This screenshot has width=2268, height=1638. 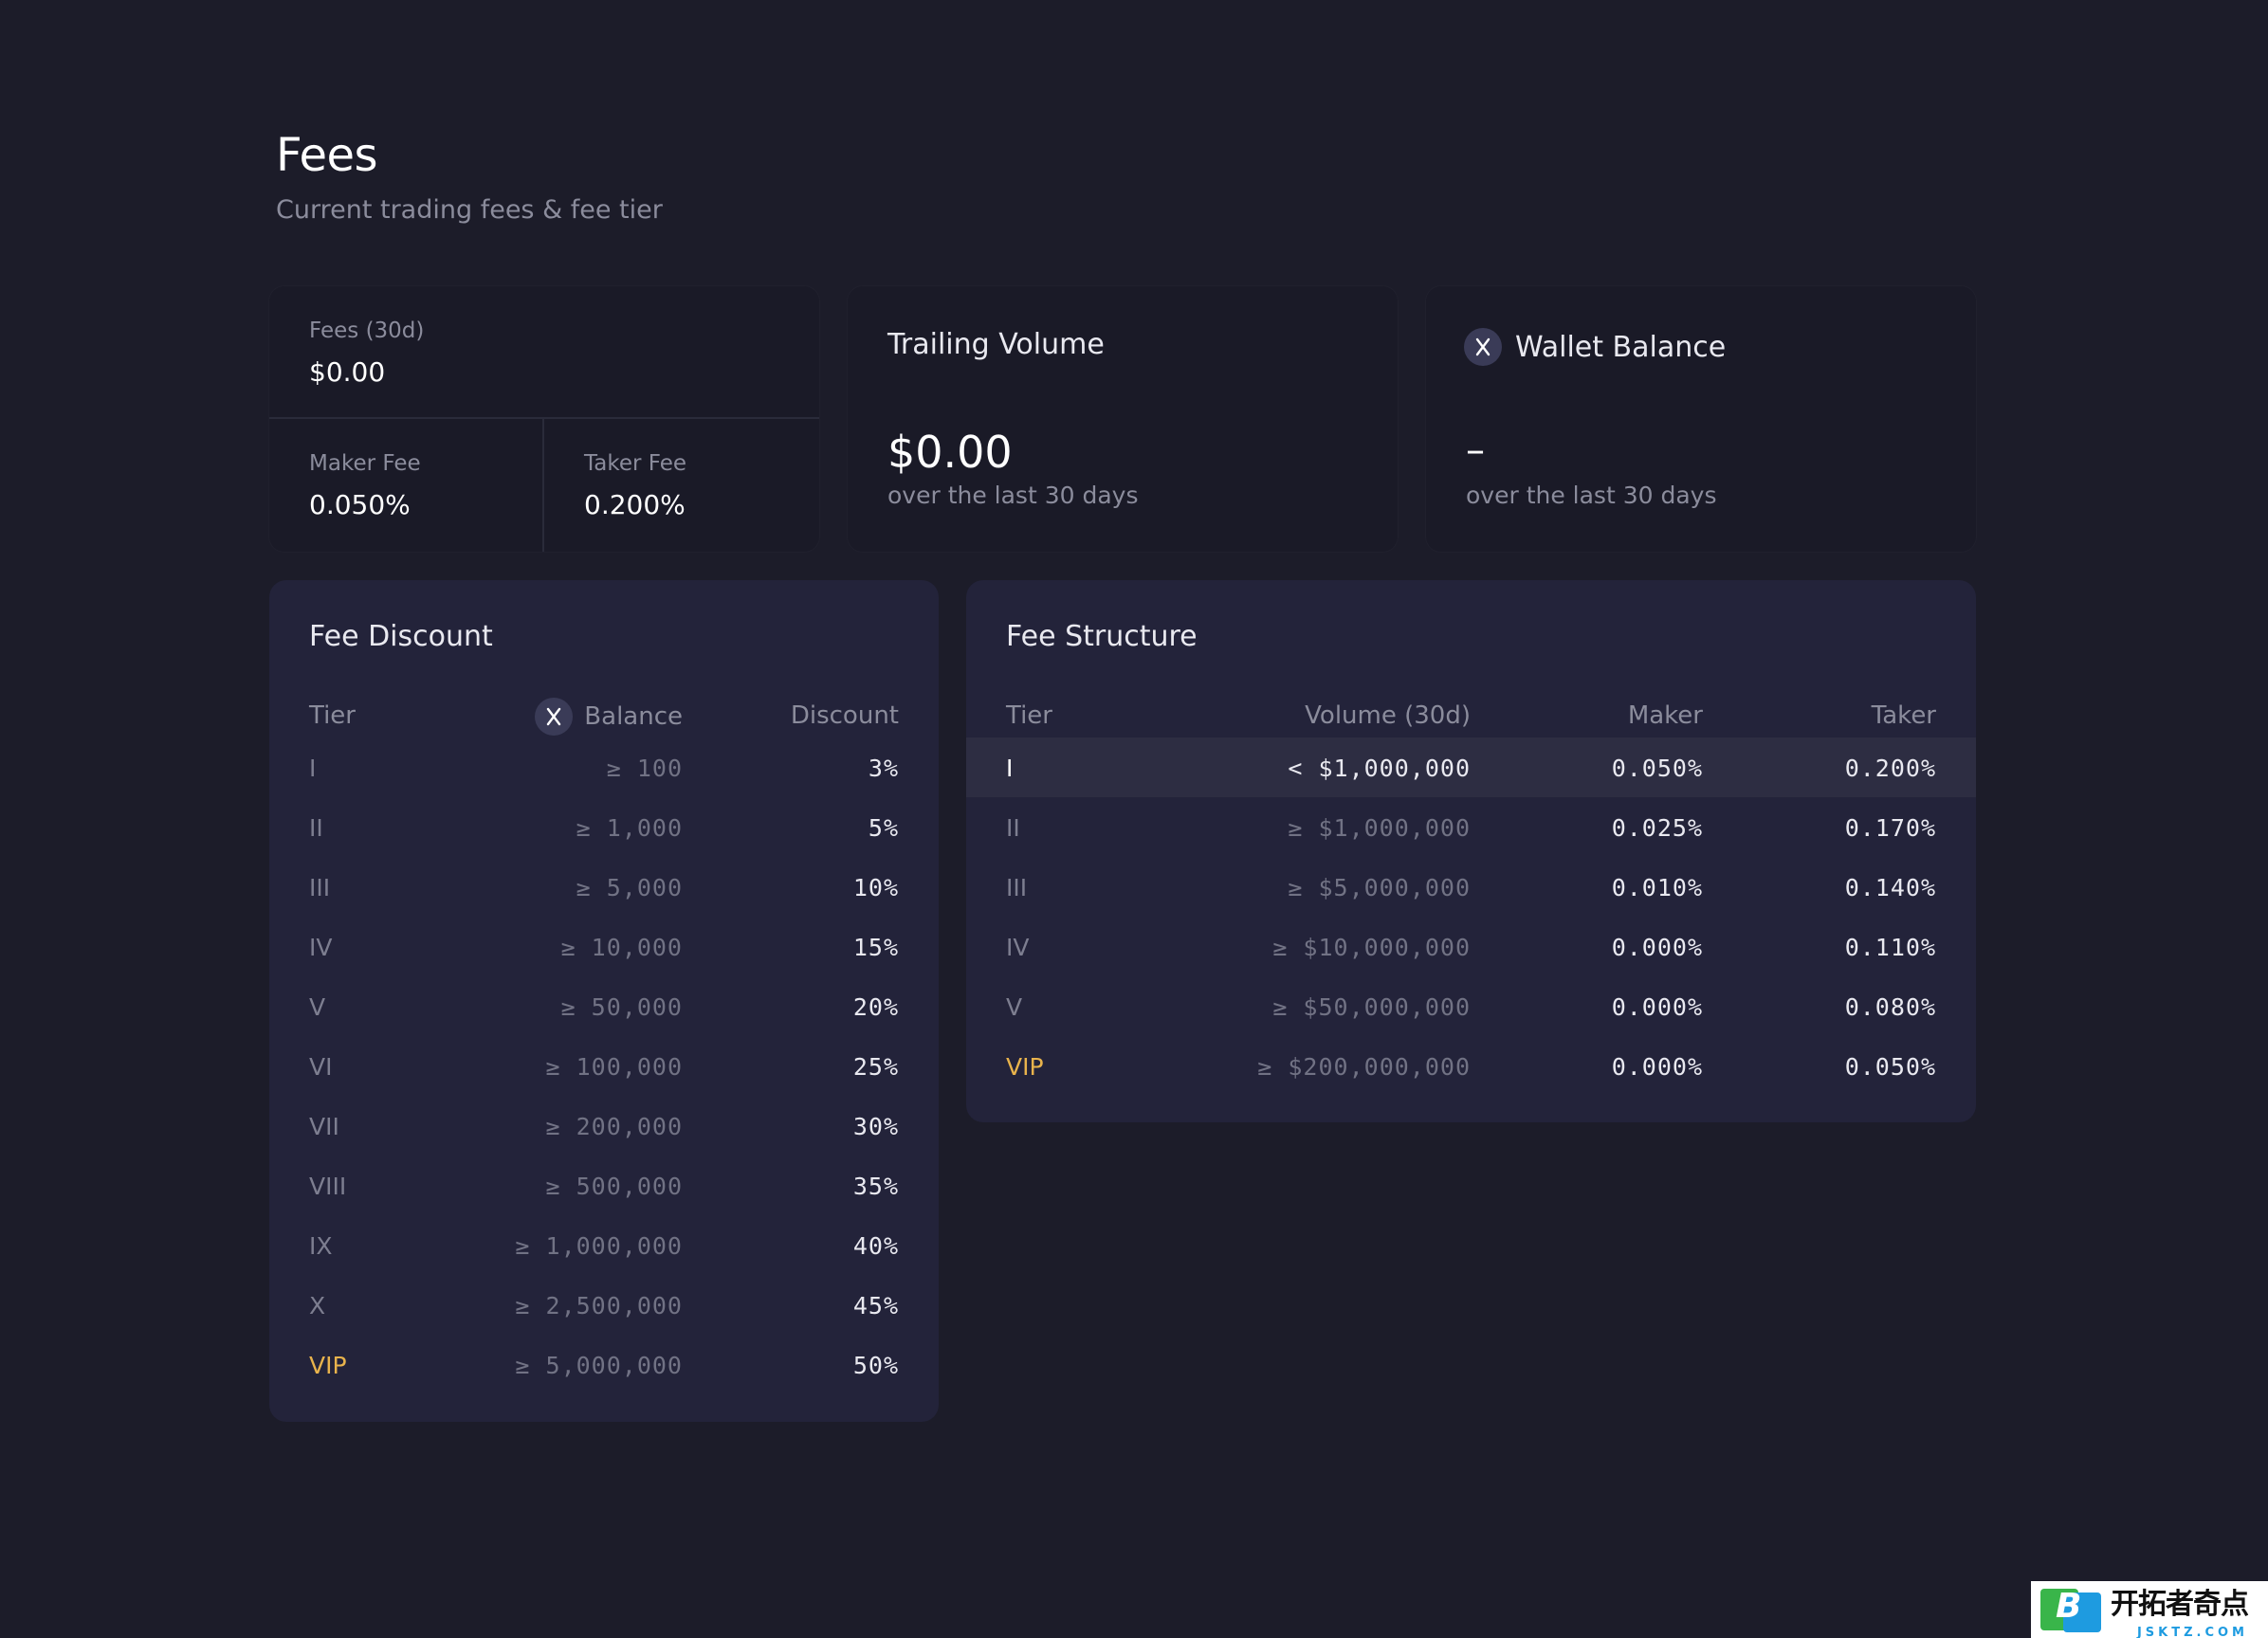 What do you see at coordinates (1621, 347) in the screenshot?
I see `wallet-balance-title: Wallet Balance` at bounding box center [1621, 347].